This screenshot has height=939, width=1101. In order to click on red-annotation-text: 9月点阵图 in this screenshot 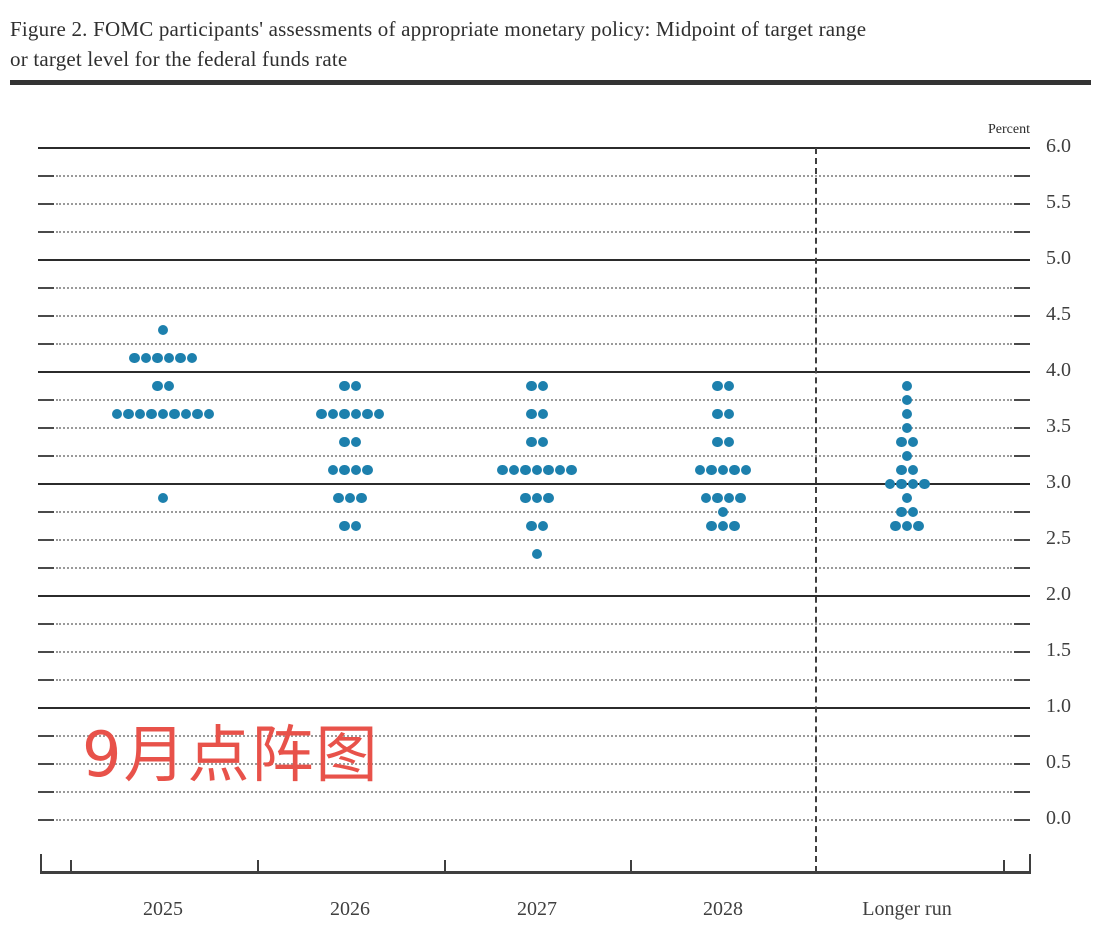, I will do `click(231, 754)`.